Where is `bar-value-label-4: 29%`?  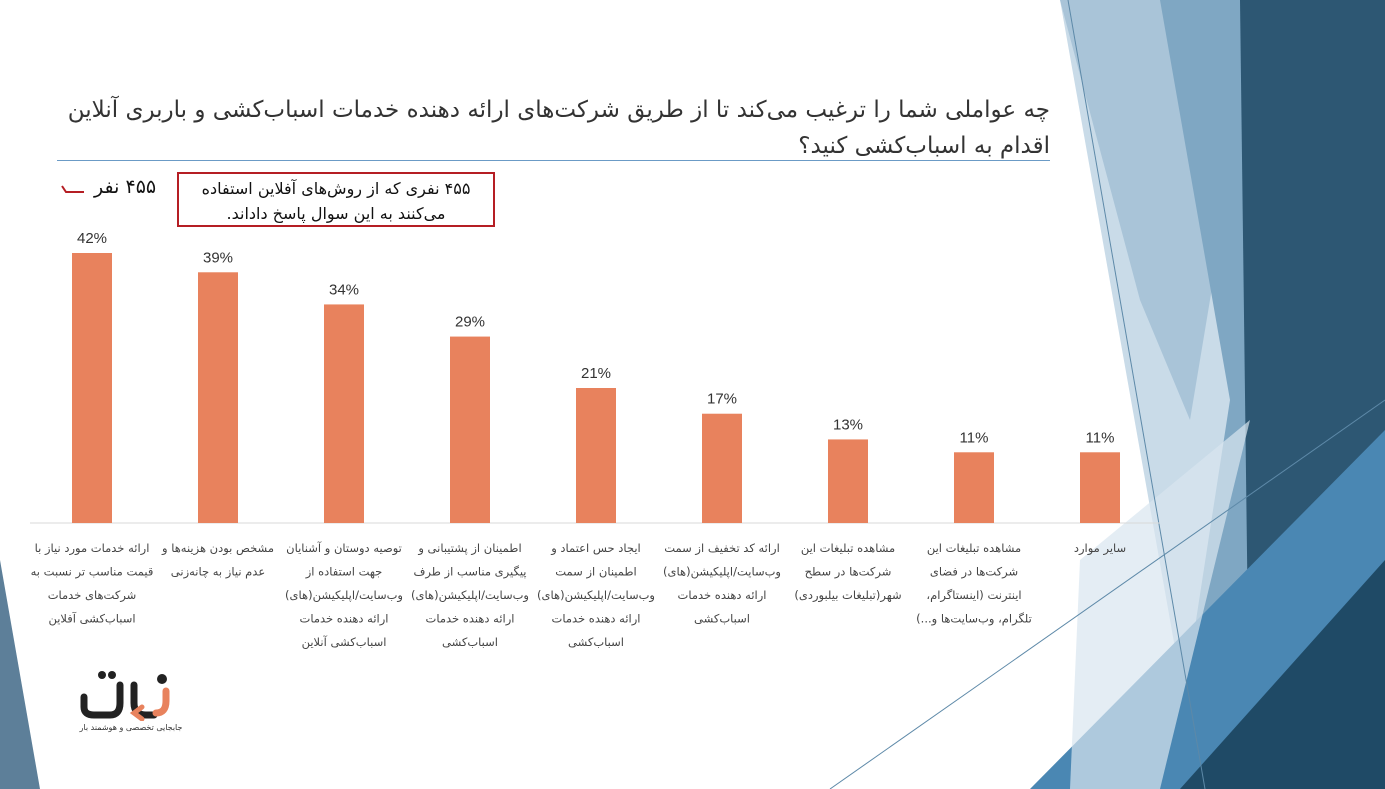 bar-value-label-4: 29% is located at coordinates (470, 322).